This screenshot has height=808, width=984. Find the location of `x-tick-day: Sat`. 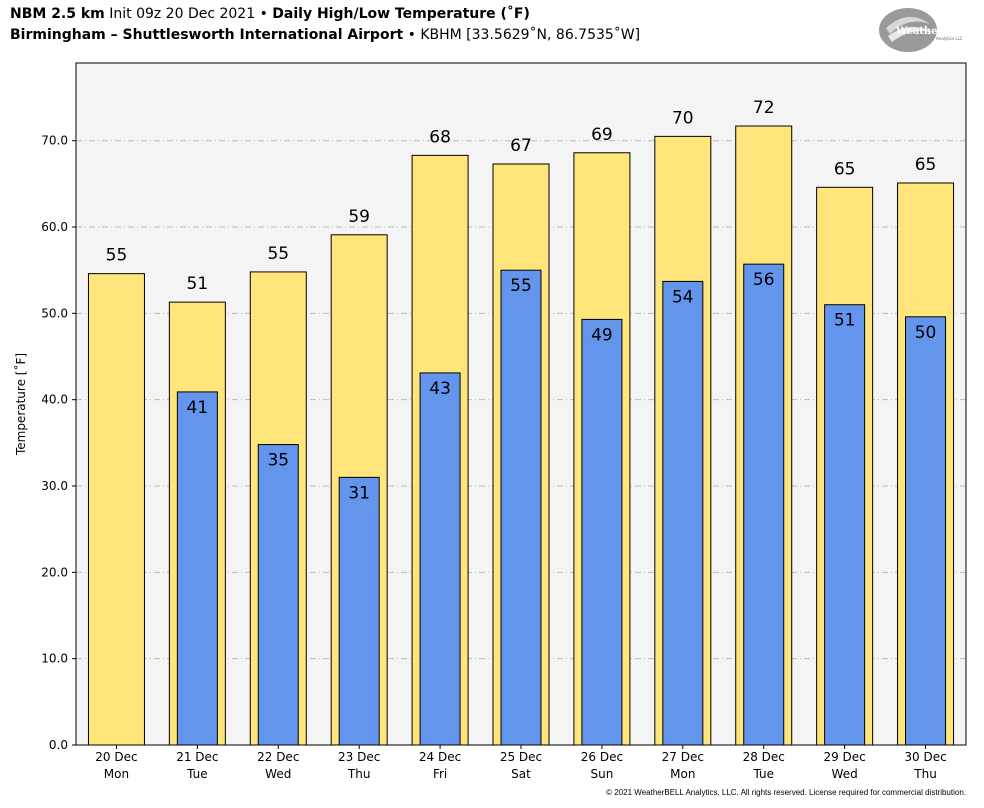

x-tick-day: Sat is located at coordinates (521, 774).